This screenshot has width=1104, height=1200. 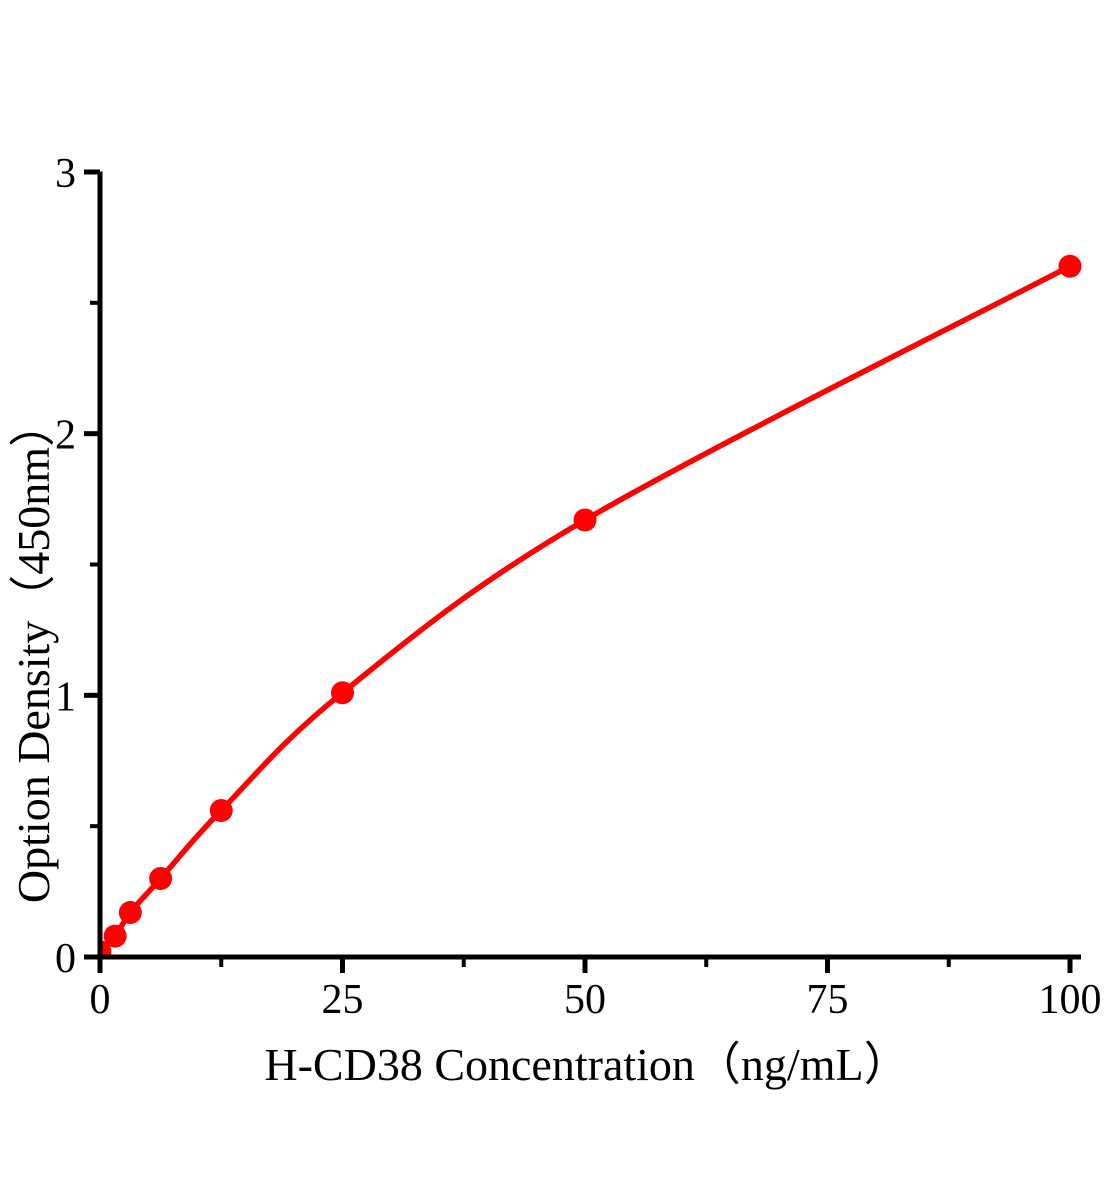 What do you see at coordinates (100, 1000) in the screenshot?
I see `x-tick-label: 0` at bounding box center [100, 1000].